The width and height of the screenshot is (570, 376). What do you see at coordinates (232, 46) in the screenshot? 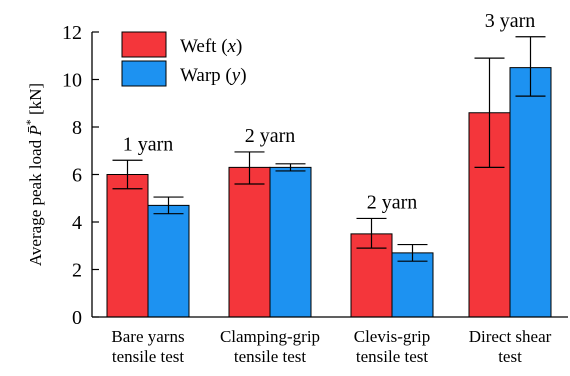
I see `legend-label-variable: x` at bounding box center [232, 46].